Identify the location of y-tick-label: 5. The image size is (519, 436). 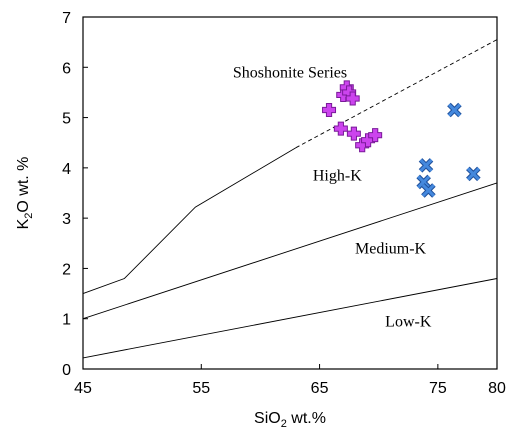
(66, 119).